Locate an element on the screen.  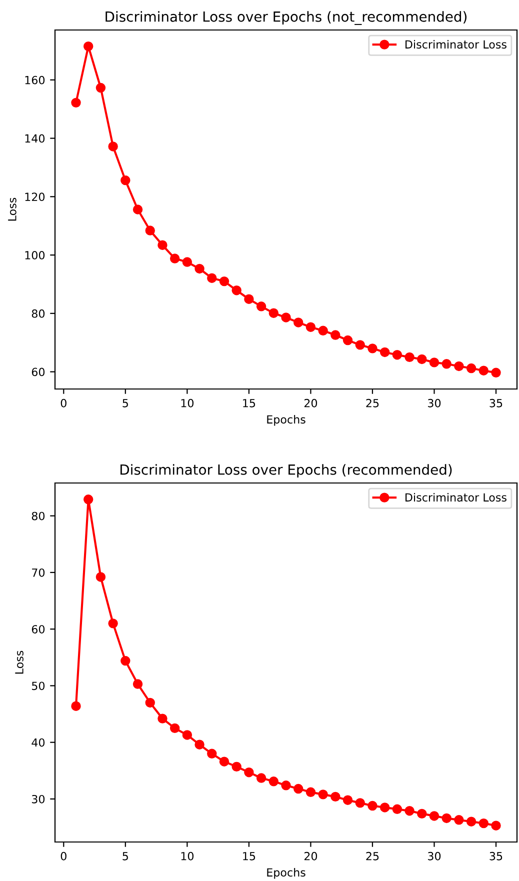
y-tick-label: 140 is located at coordinates (35, 138).